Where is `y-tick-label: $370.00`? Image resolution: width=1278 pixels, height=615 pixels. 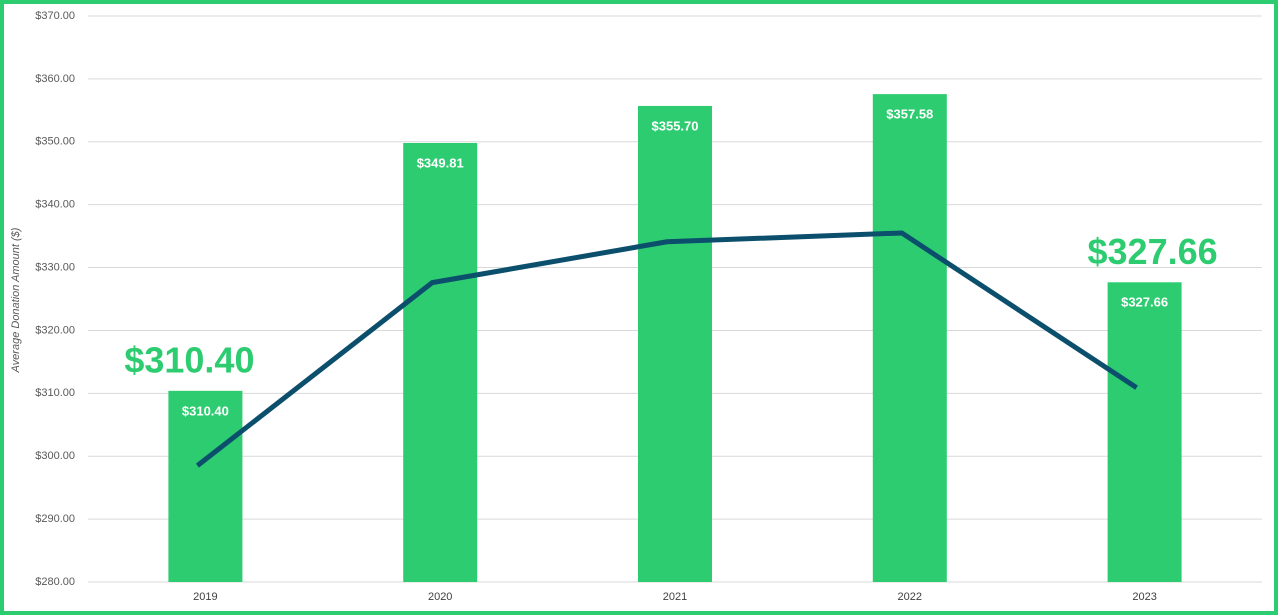 y-tick-label: $370.00 is located at coordinates (55, 16).